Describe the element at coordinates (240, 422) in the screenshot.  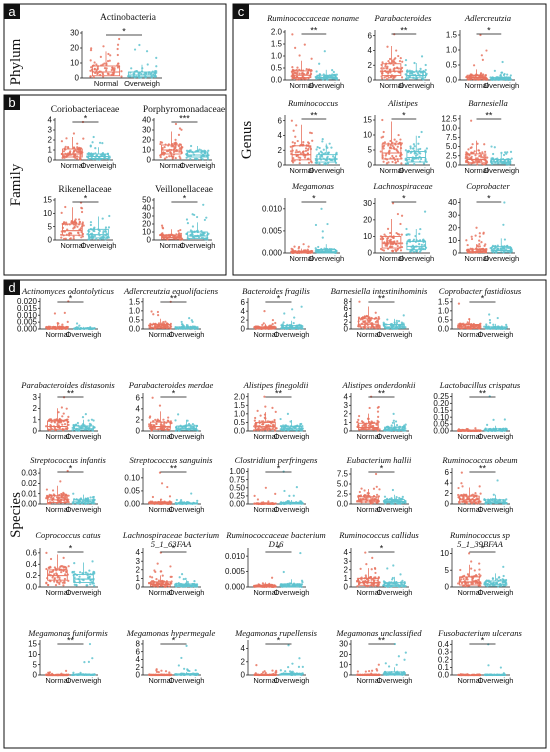
I see `y-tick-label: 0.5` at that location.